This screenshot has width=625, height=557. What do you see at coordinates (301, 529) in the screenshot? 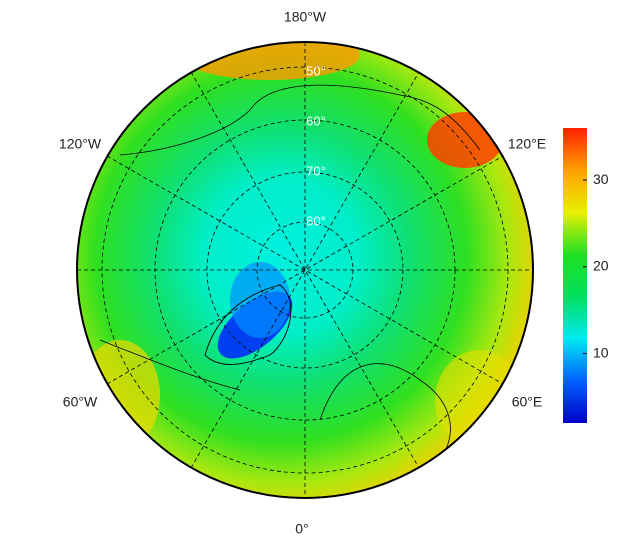
I see `lon-label: 0°` at bounding box center [301, 529].